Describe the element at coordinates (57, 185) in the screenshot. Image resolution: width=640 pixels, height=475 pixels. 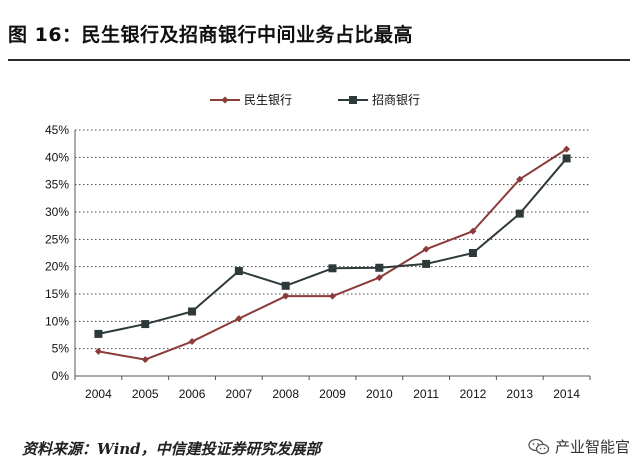
I see `y-tick-label: 35%` at that location.